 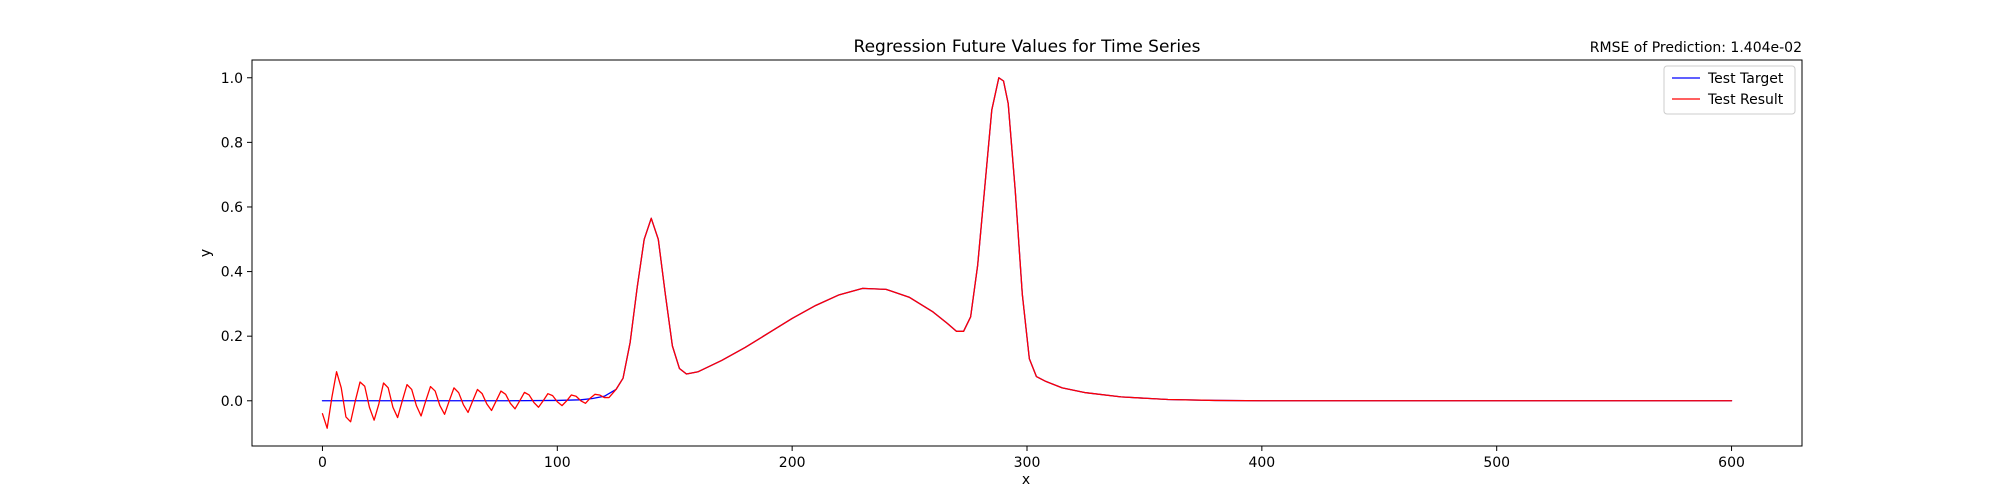 I want to click on x-axis-ticks: 0 100 200 300 400 500 600, so click(x=1031, y=458).